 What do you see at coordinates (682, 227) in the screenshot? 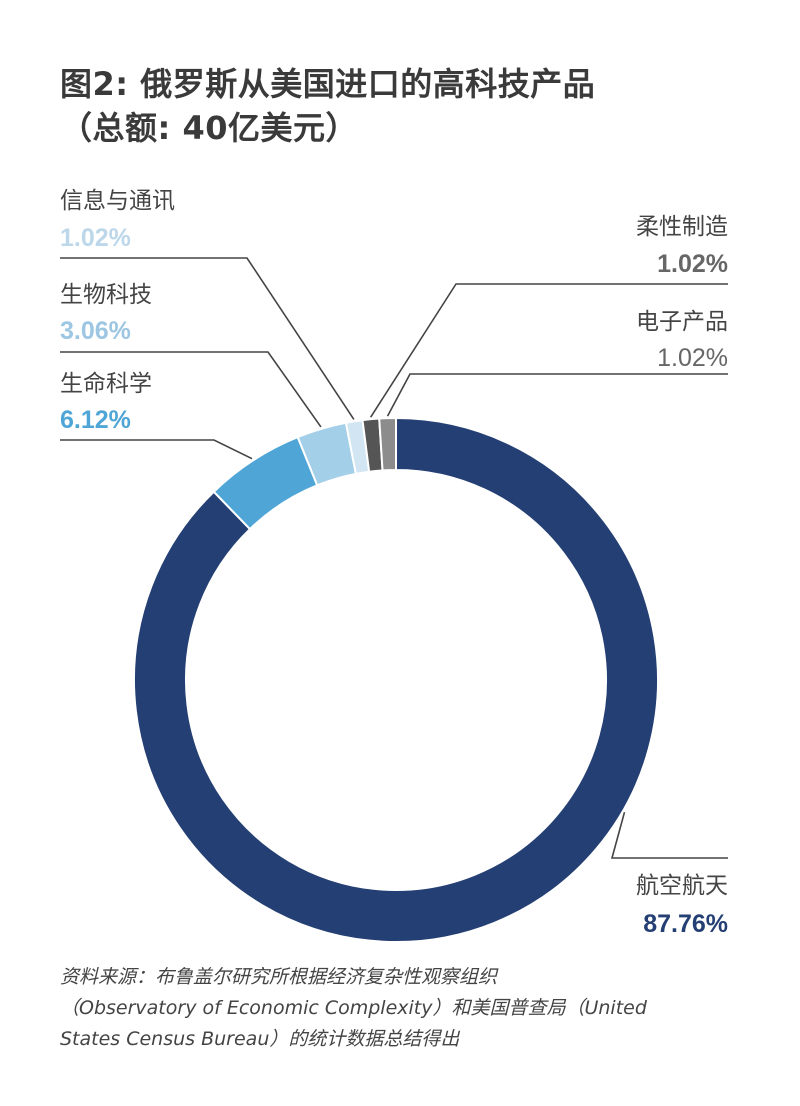
I see `slice-name-label-4: 柔性制造` at bounding box center [682, 227].